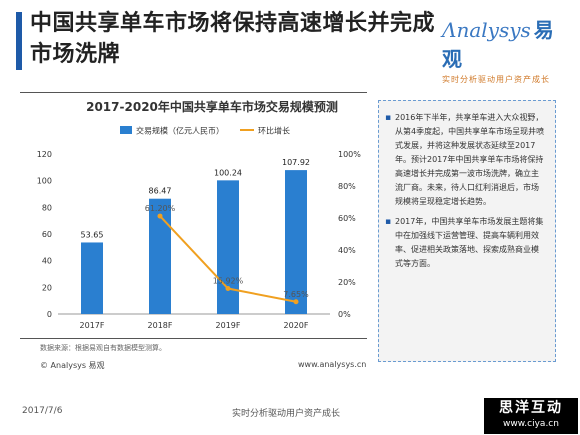 This screenshot has height=435, width=580. What do you see at coordinates (531, 424) in the screenshot?
I see `badge-url: www.ciya.cn` at bounding box center [531, 424].